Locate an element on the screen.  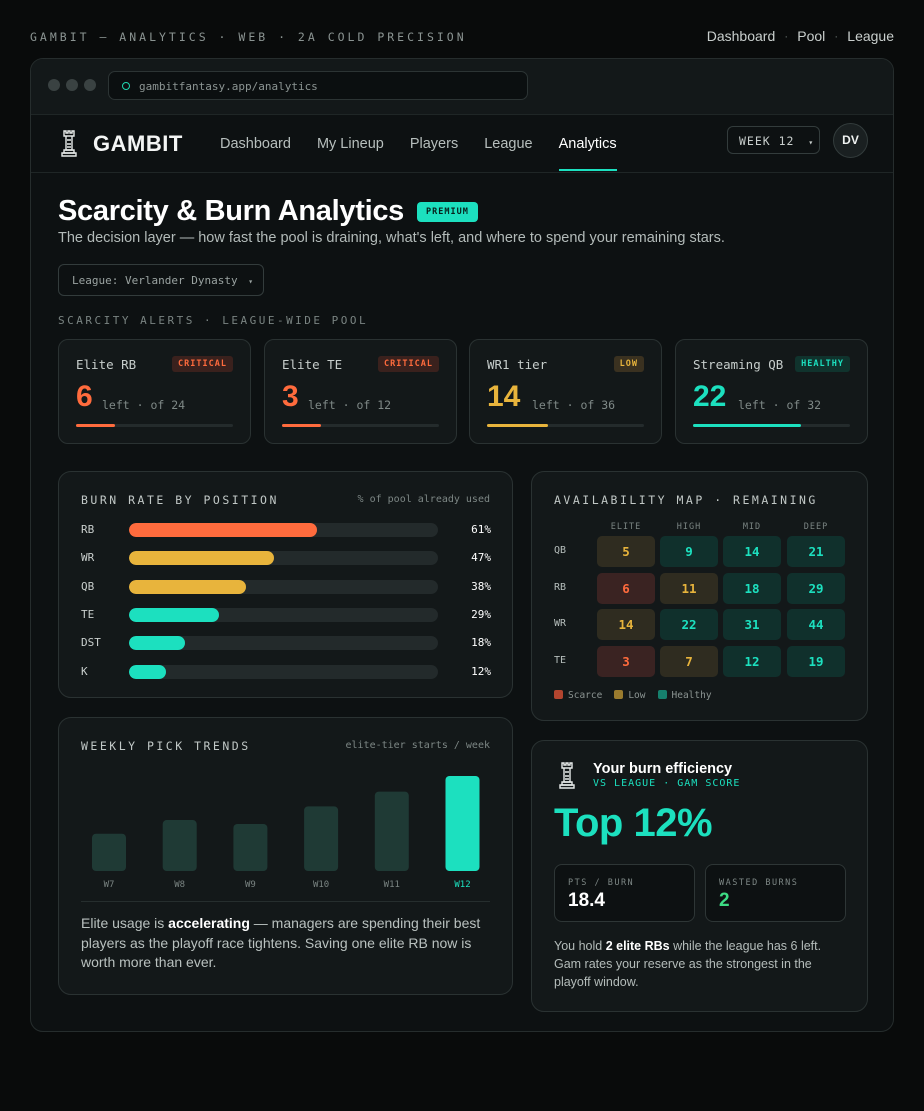
nav-dashboard: Dashboard is located at coordinates (255, 144).